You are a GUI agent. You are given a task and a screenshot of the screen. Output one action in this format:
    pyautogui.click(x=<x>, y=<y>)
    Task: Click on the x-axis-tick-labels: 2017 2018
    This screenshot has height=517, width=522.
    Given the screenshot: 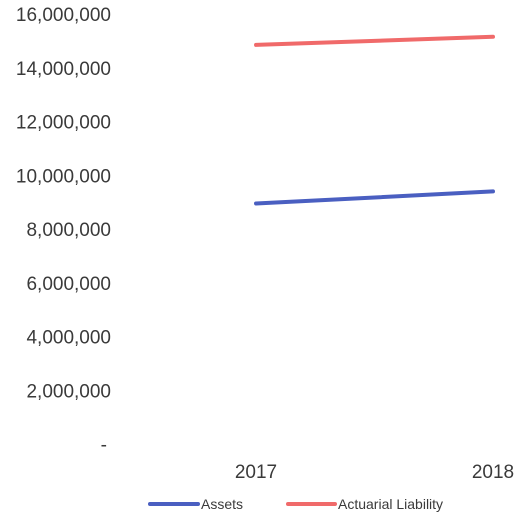 What is the action you would take?
    pyautogui.click(x=374, y=472)
    